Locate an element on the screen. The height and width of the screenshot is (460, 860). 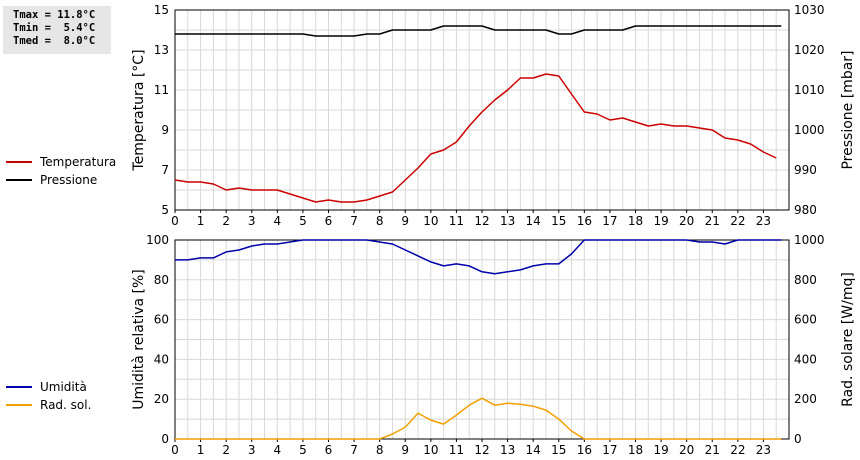
y2-axis-label: Pressione [mbar] is located at coordinates (848, 109).